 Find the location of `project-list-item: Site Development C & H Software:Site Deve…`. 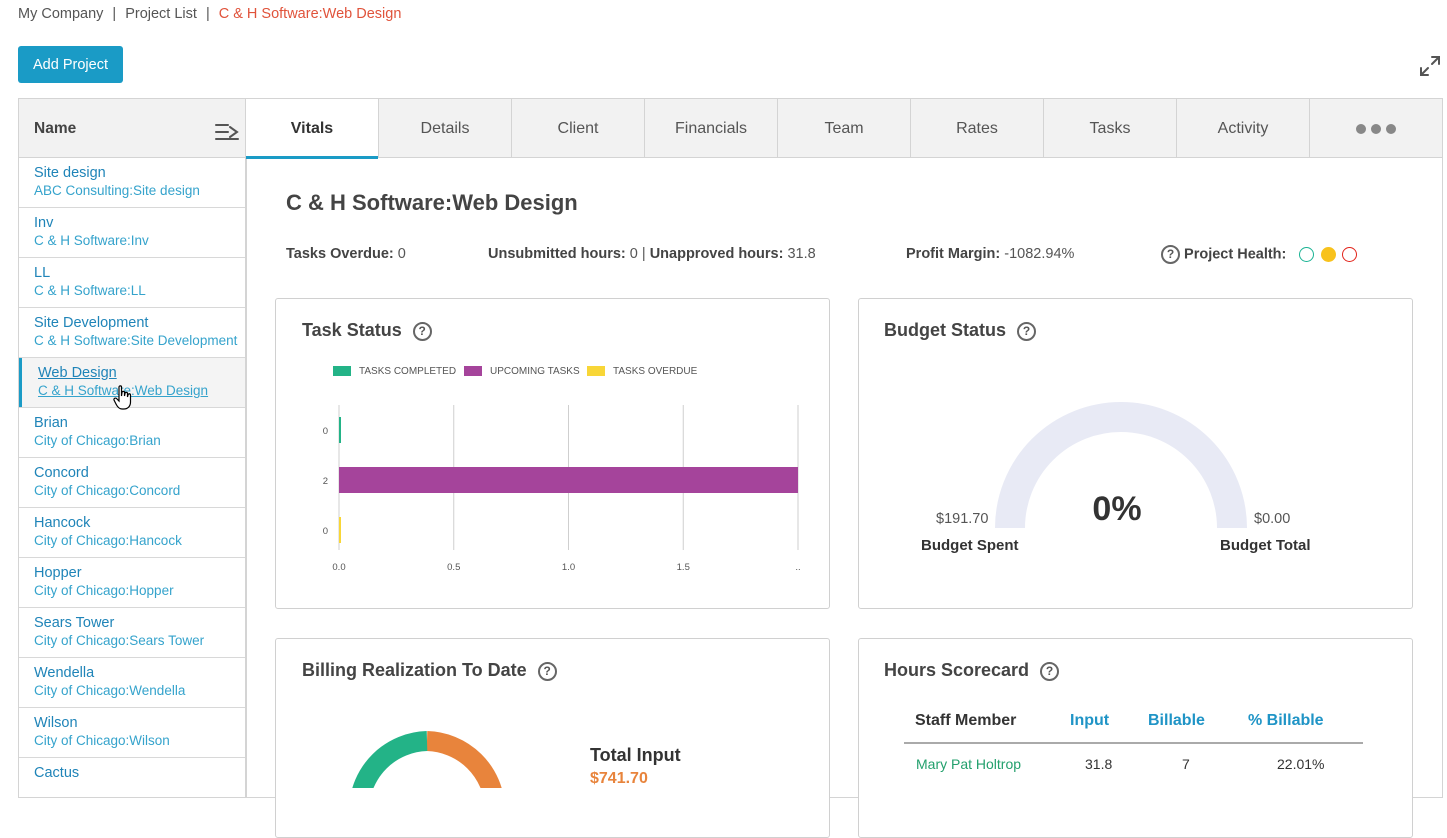

project-list-item: Site Development C & H Software:Site Deve… is located at coordinates (132, 333).